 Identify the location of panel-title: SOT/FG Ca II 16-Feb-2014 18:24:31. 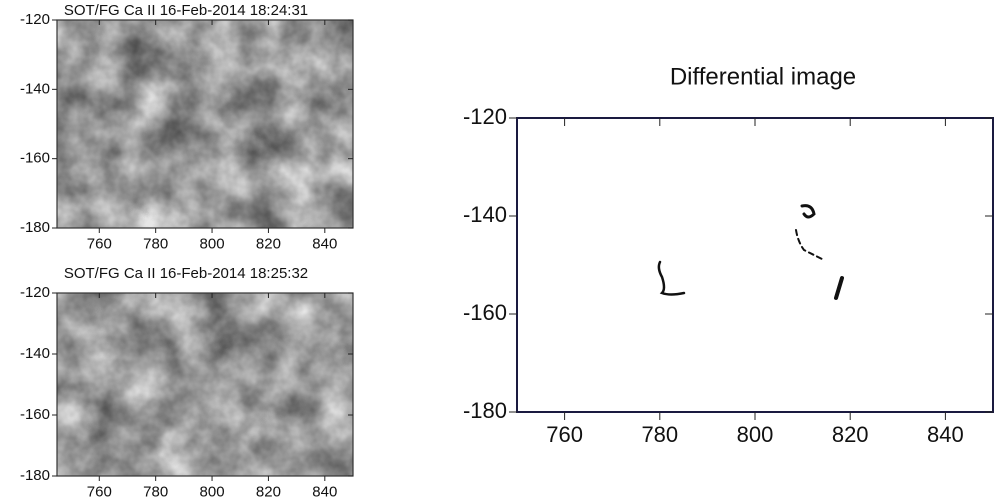
(186, 10).